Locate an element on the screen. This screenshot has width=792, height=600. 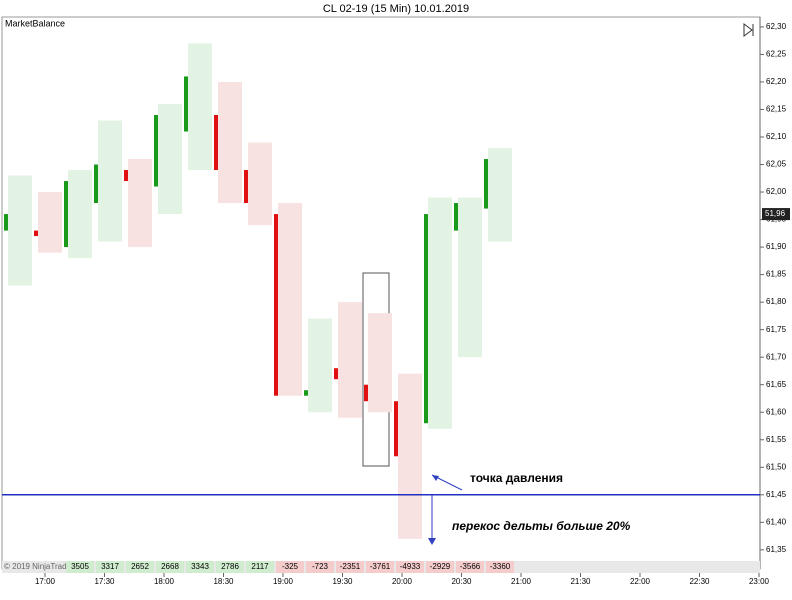
x-tick-label: 20:30 is located at coordinates (461, 581).